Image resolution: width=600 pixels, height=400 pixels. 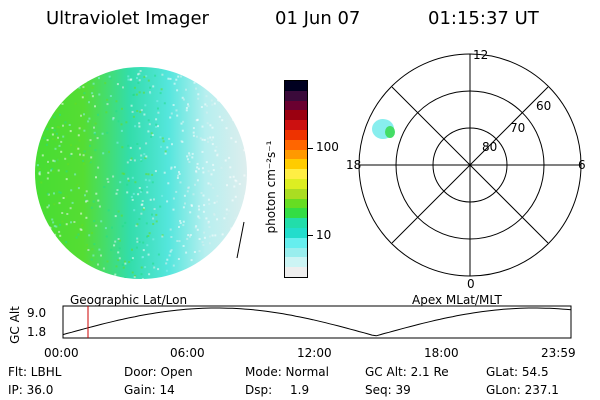 What do you see at coordinates (15, 325) in the screenshot?
I see `altitude-ylabel: GC Alt` at bounding box center [15, 325].